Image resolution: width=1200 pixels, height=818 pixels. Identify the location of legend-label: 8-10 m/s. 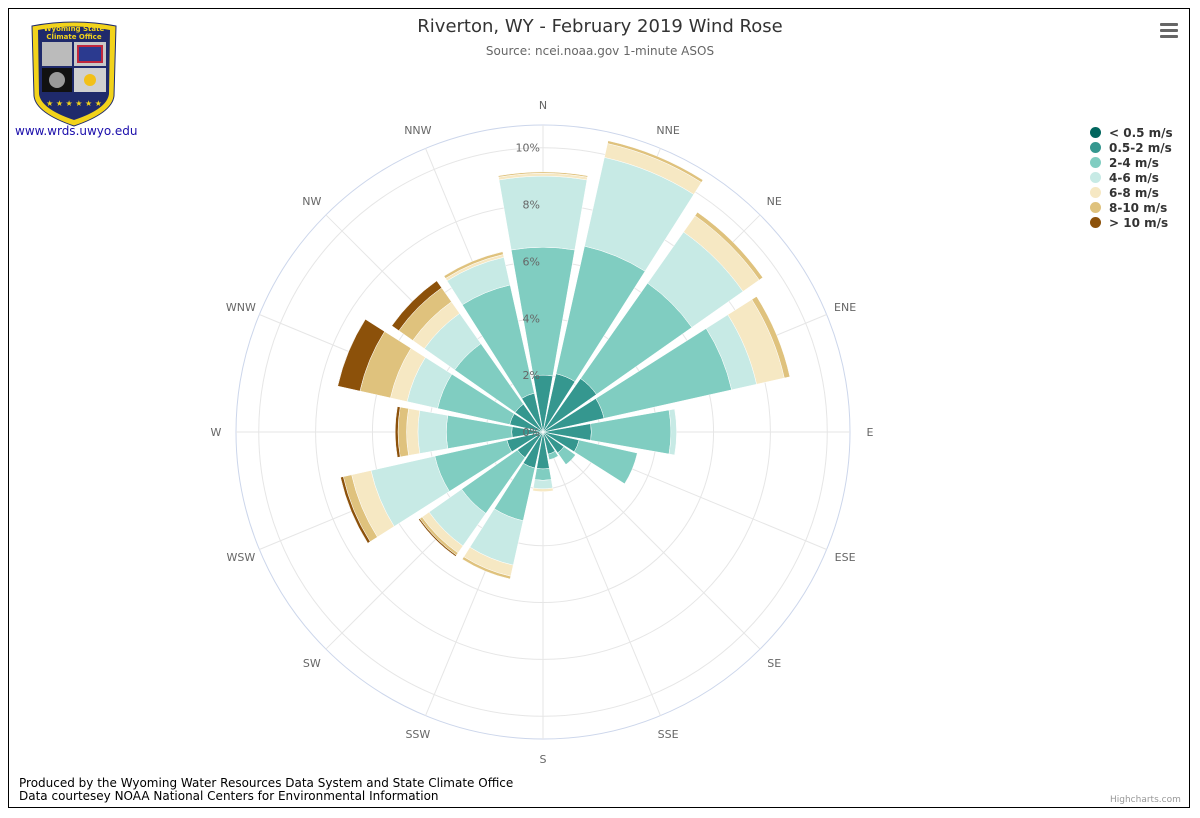
(1138, 207).